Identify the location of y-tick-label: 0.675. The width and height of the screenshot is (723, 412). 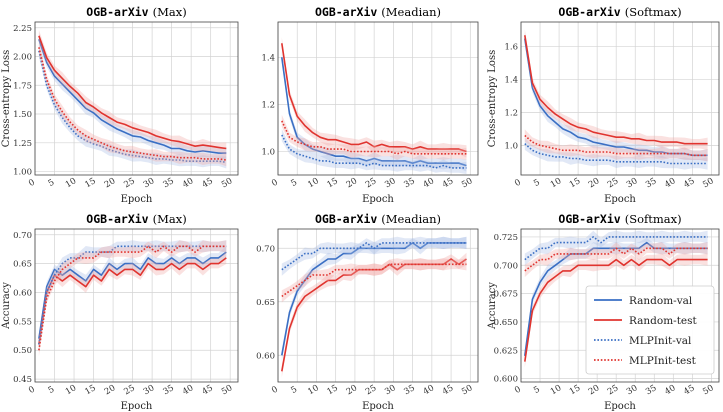
(506, 295).